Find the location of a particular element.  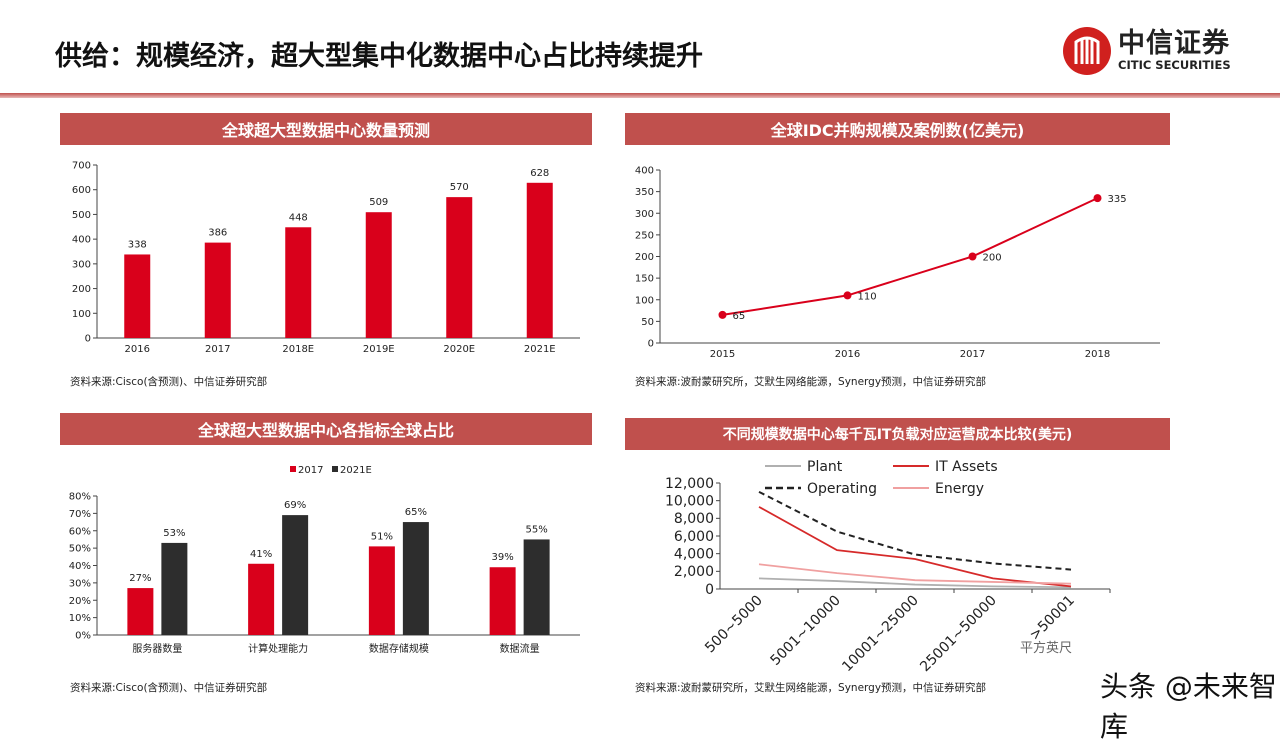

y-tick-label: 20% is located at coordinates (80, 601).